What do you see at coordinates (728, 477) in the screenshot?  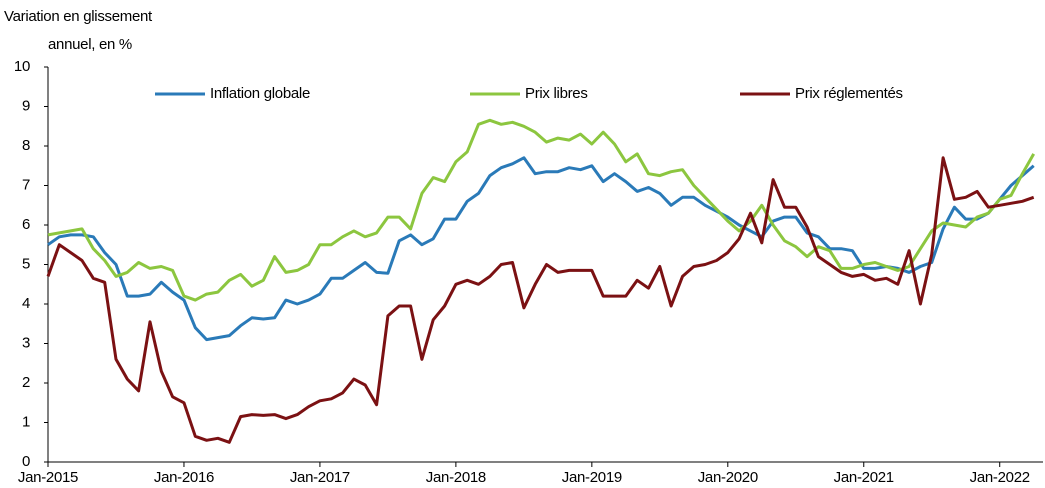 I see `x-tick-label: Jan-2020` at bounding box center [728, 477].